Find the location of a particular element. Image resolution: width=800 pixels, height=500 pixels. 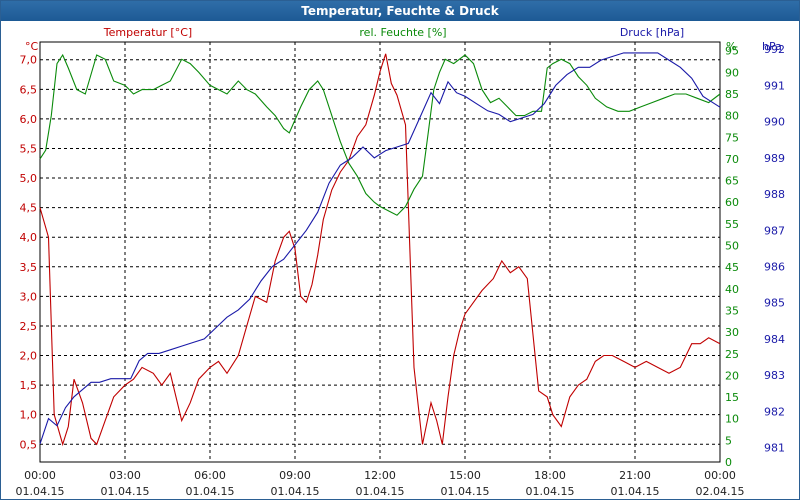

y-tick-hum: 90 is located at coordinates (732, 72).